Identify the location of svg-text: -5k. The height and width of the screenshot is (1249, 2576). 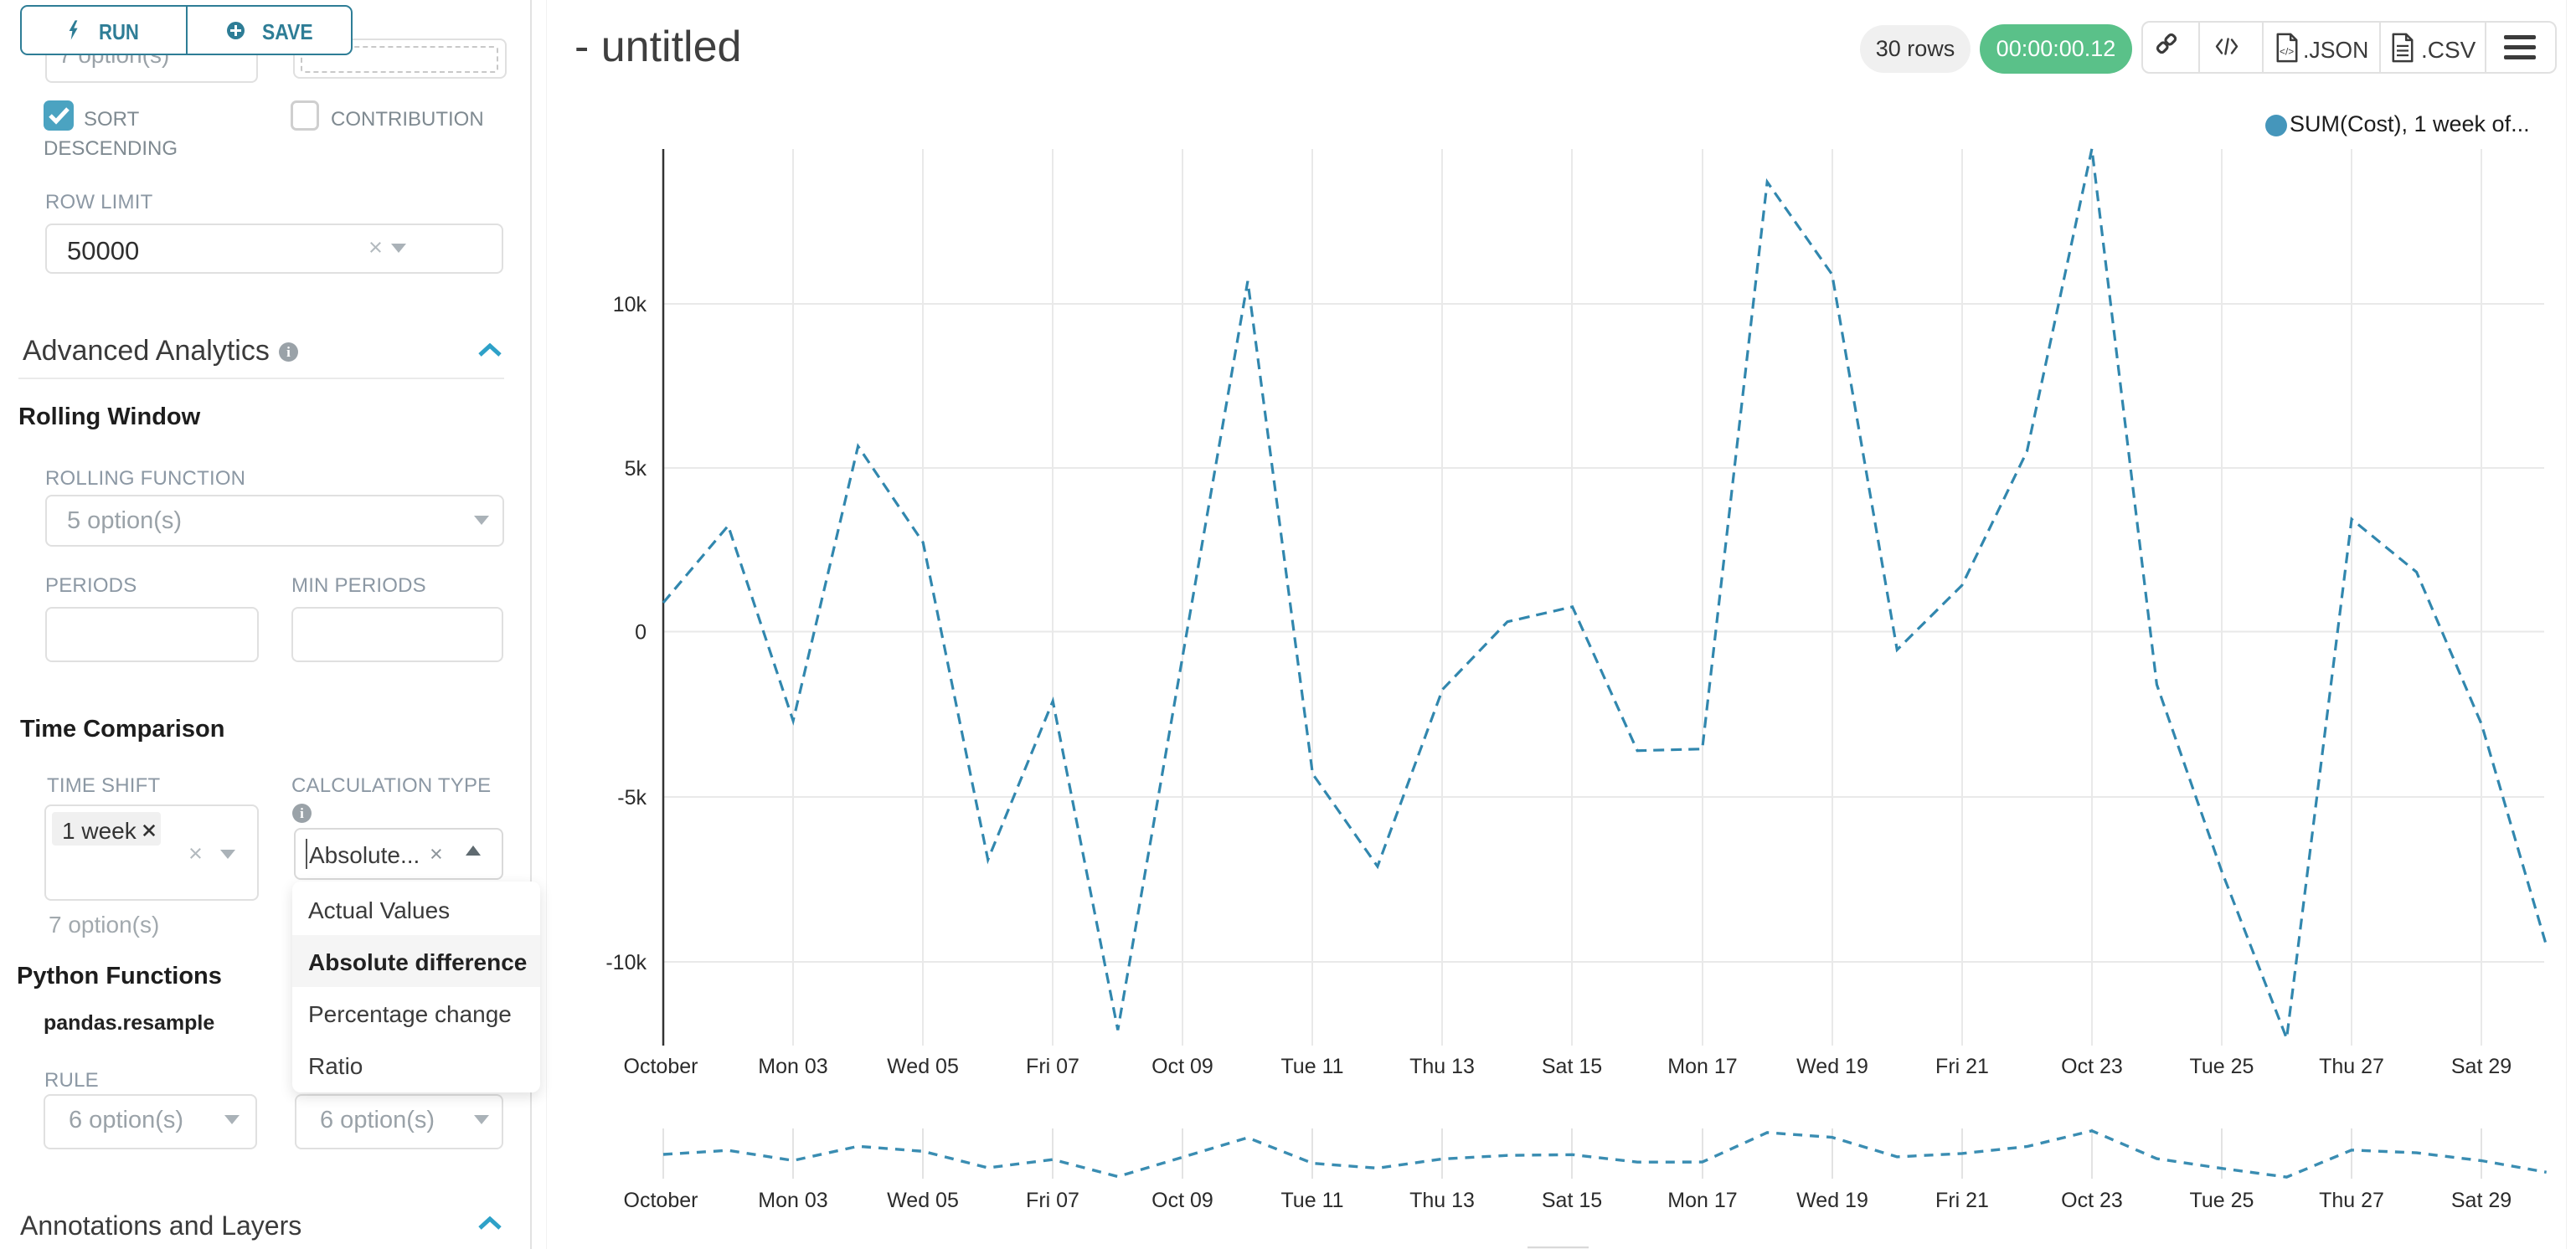
(632, 798).